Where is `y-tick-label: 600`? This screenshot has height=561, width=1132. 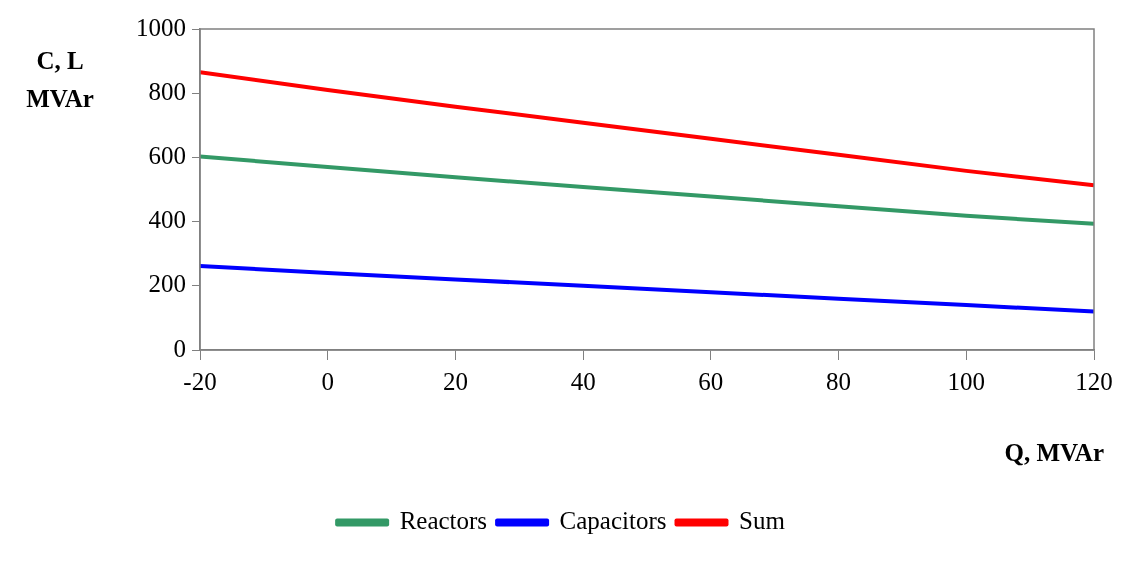
y-tick-label: 600 is located at coordinates (167, 155).